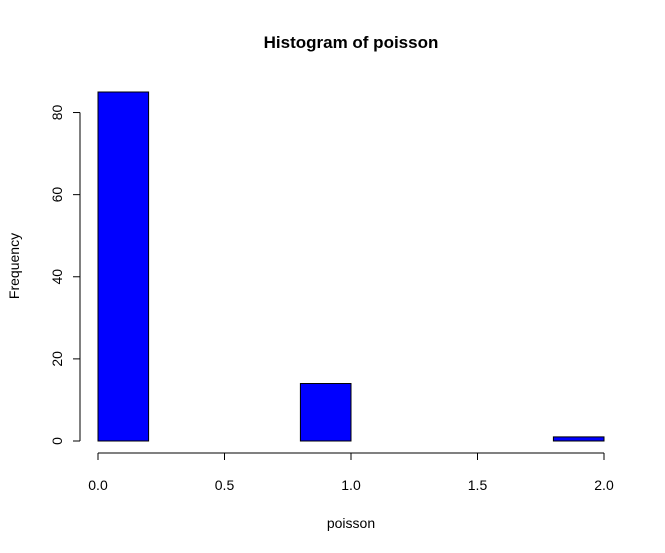 The height and width of the screenshot is (553, 665). I want to click on y-tick-label: 40, so click(57, 277).